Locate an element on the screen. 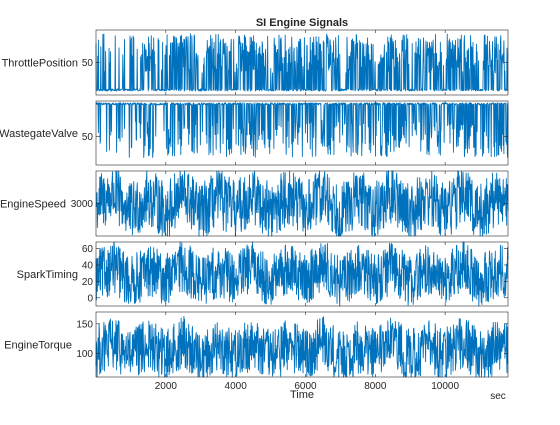 The height and width of the screenshot is (425, 560). x-tick-label-10000: 10000 is located at coordinates (445, 386).